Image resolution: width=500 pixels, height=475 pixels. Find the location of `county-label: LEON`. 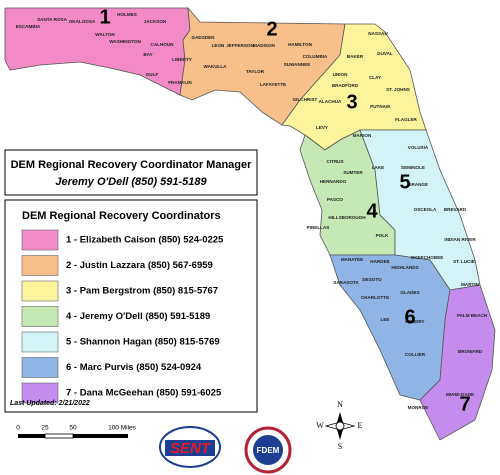

county-label: LEON is located at coordinates (218, 45).